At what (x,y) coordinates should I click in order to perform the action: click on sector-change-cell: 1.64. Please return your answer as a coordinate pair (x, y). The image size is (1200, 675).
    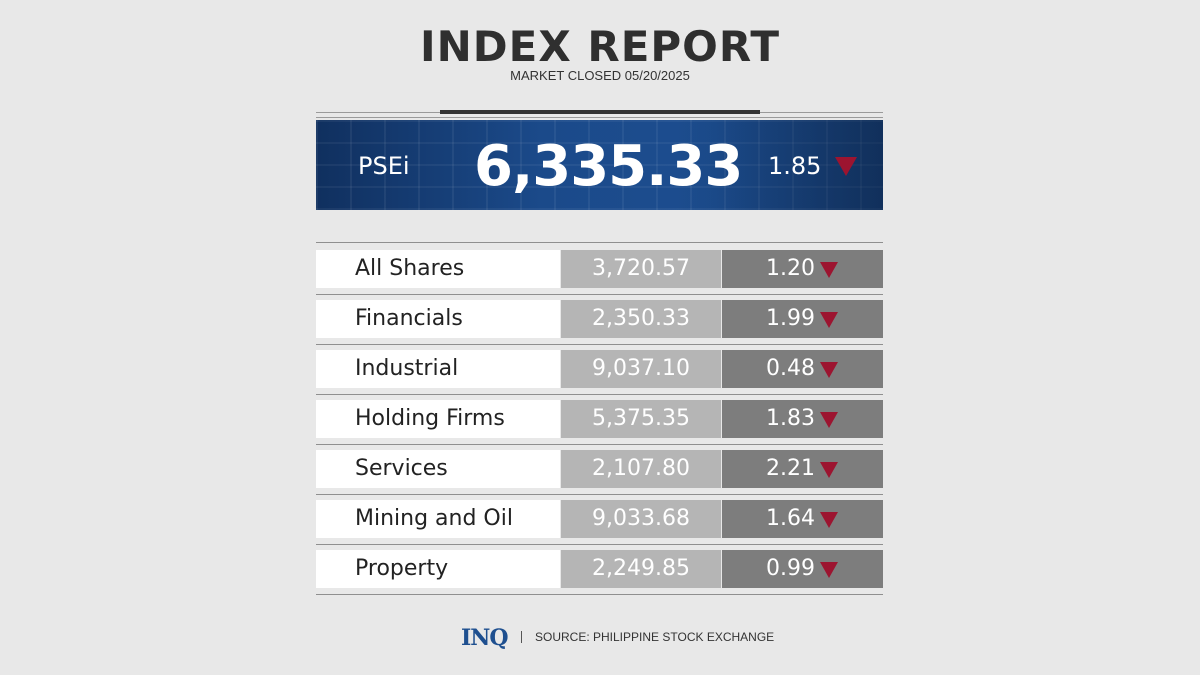
    Looking at the image, I should click on (802, 519).